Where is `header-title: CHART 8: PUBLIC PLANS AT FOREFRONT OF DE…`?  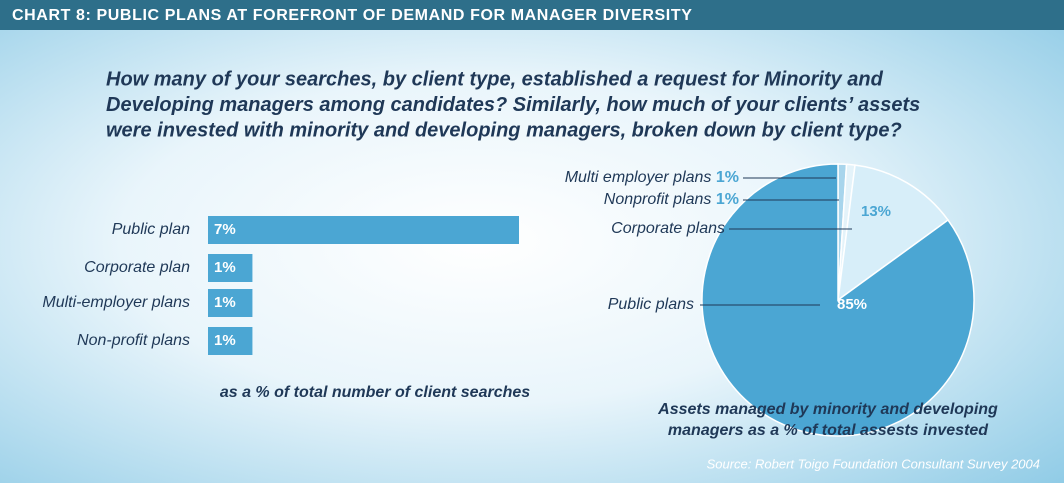 header-title: CHART 8: PUBLIC PLANS AT FOREFRONT OF DE… is located at coordinates (352, 15).